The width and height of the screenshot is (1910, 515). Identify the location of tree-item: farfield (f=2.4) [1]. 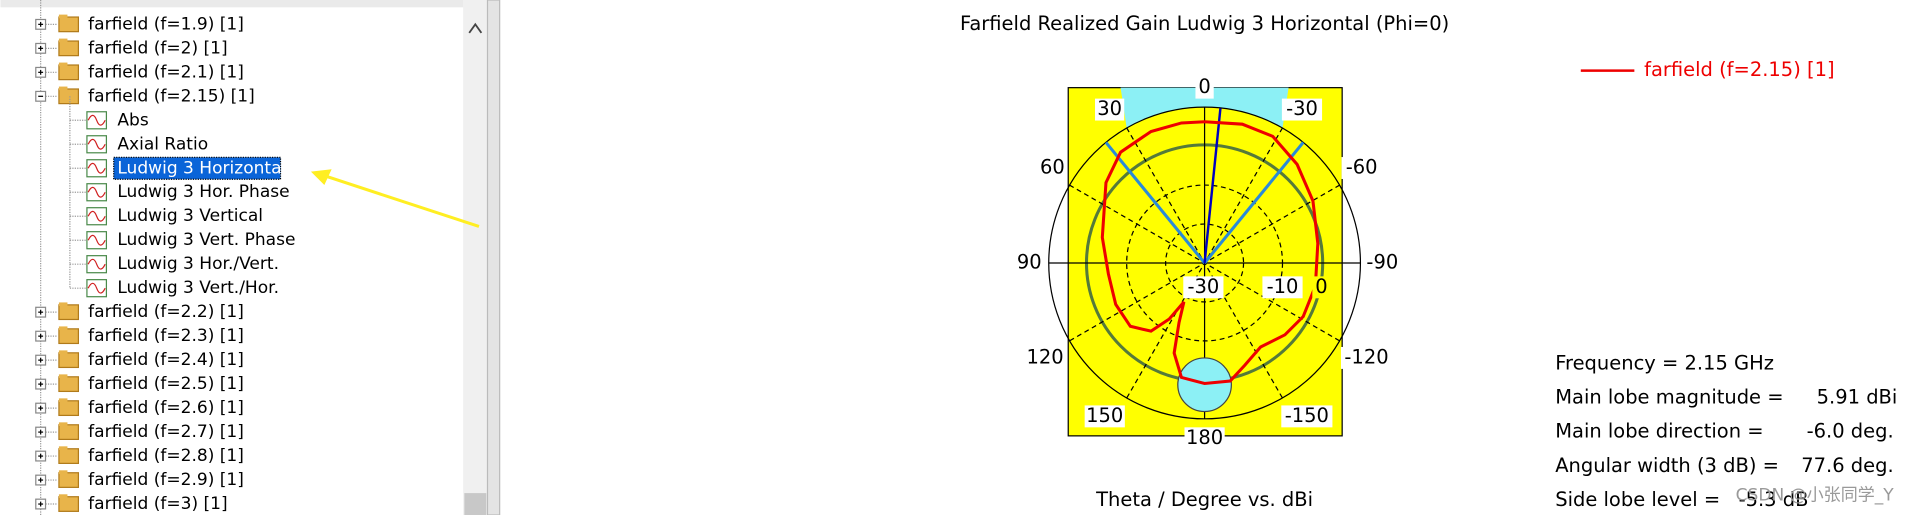
(166, 360).